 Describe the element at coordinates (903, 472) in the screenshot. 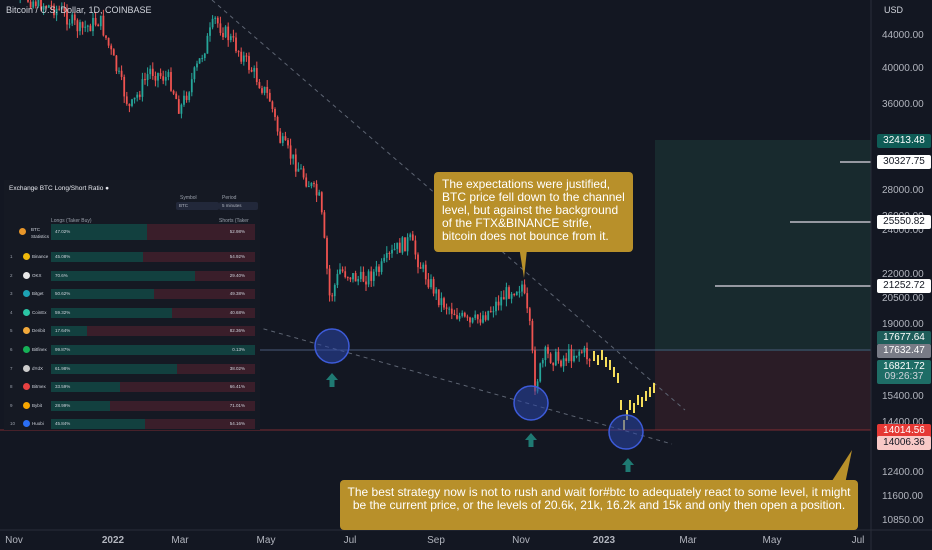

I see `price-axis-label: 12400.00` at that location.